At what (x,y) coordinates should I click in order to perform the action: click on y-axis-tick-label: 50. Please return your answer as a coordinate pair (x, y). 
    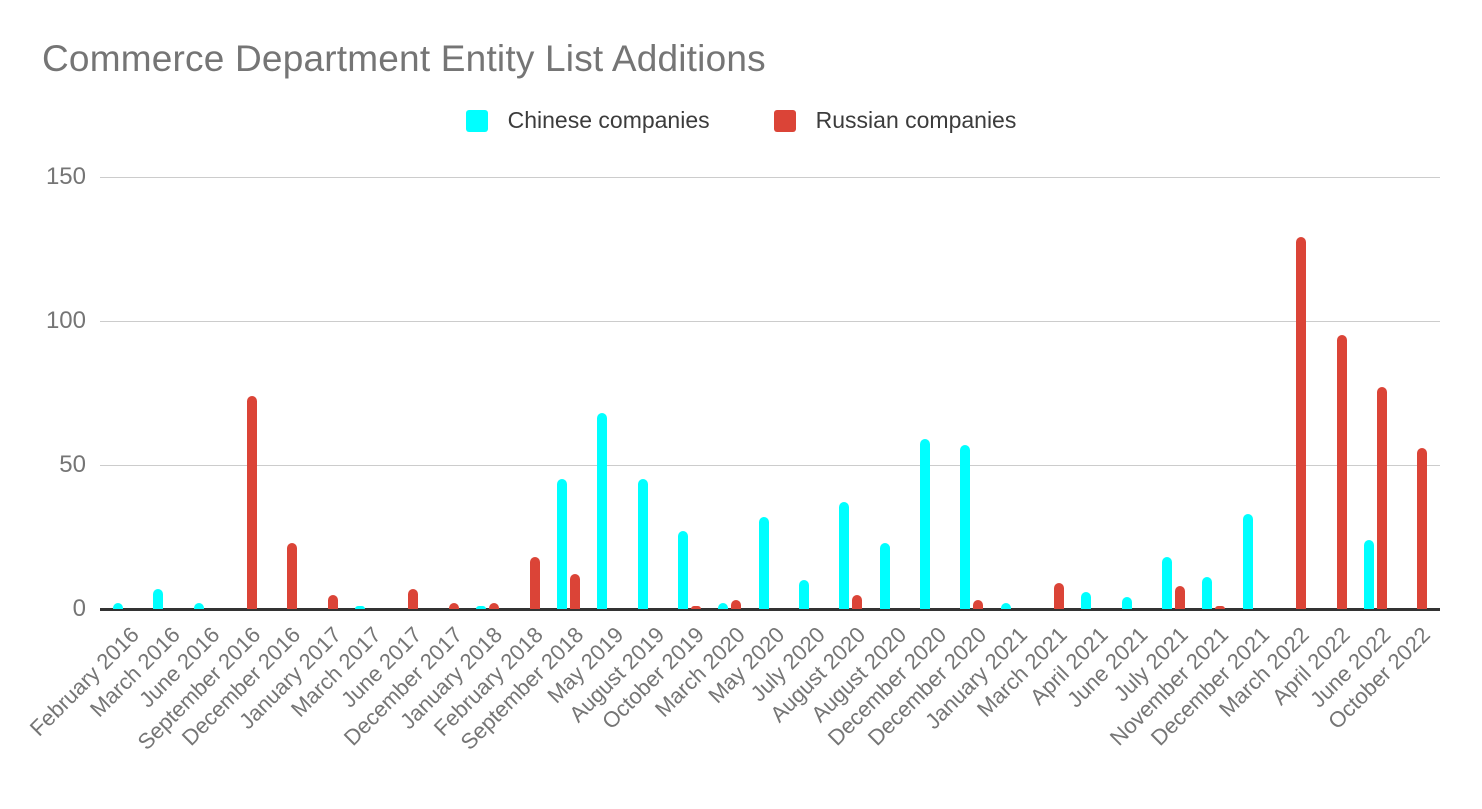
    Looking at the image, I should click on (72, 464).